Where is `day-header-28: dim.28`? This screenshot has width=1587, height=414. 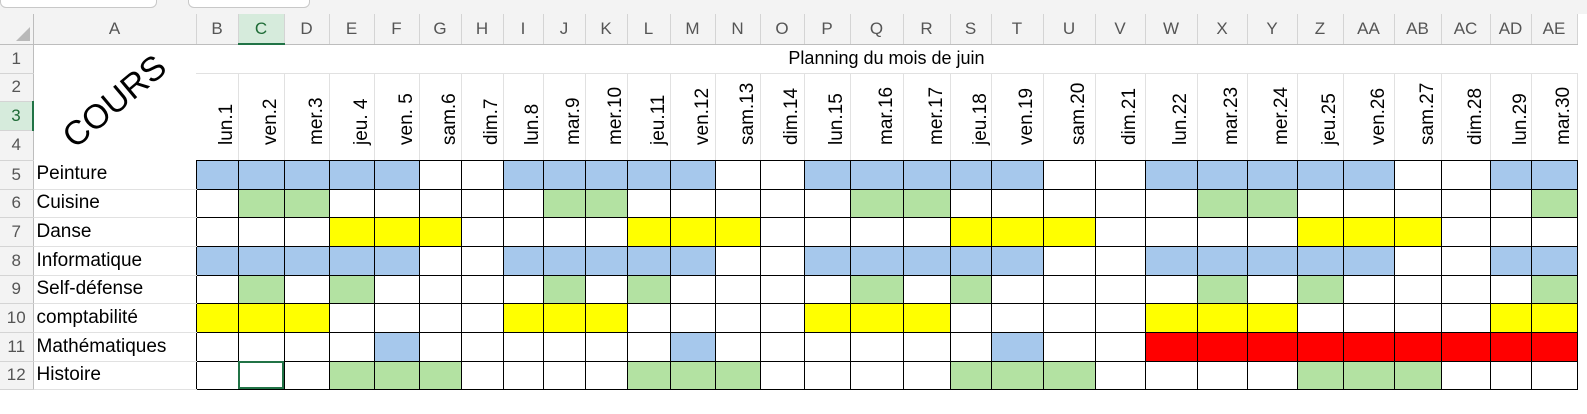 day-header-28: dim.28 is located at coordinates (1466, 117).